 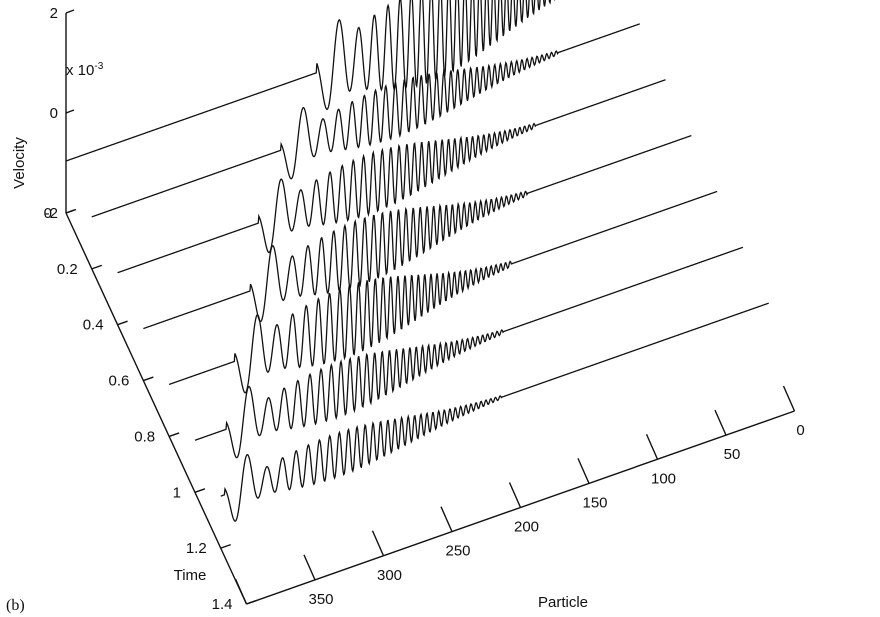 What do you see at coordinates (144, 436) in the screenshot?
I see `time-tick-label-4: 0.8` at bounding box center [144, 436].